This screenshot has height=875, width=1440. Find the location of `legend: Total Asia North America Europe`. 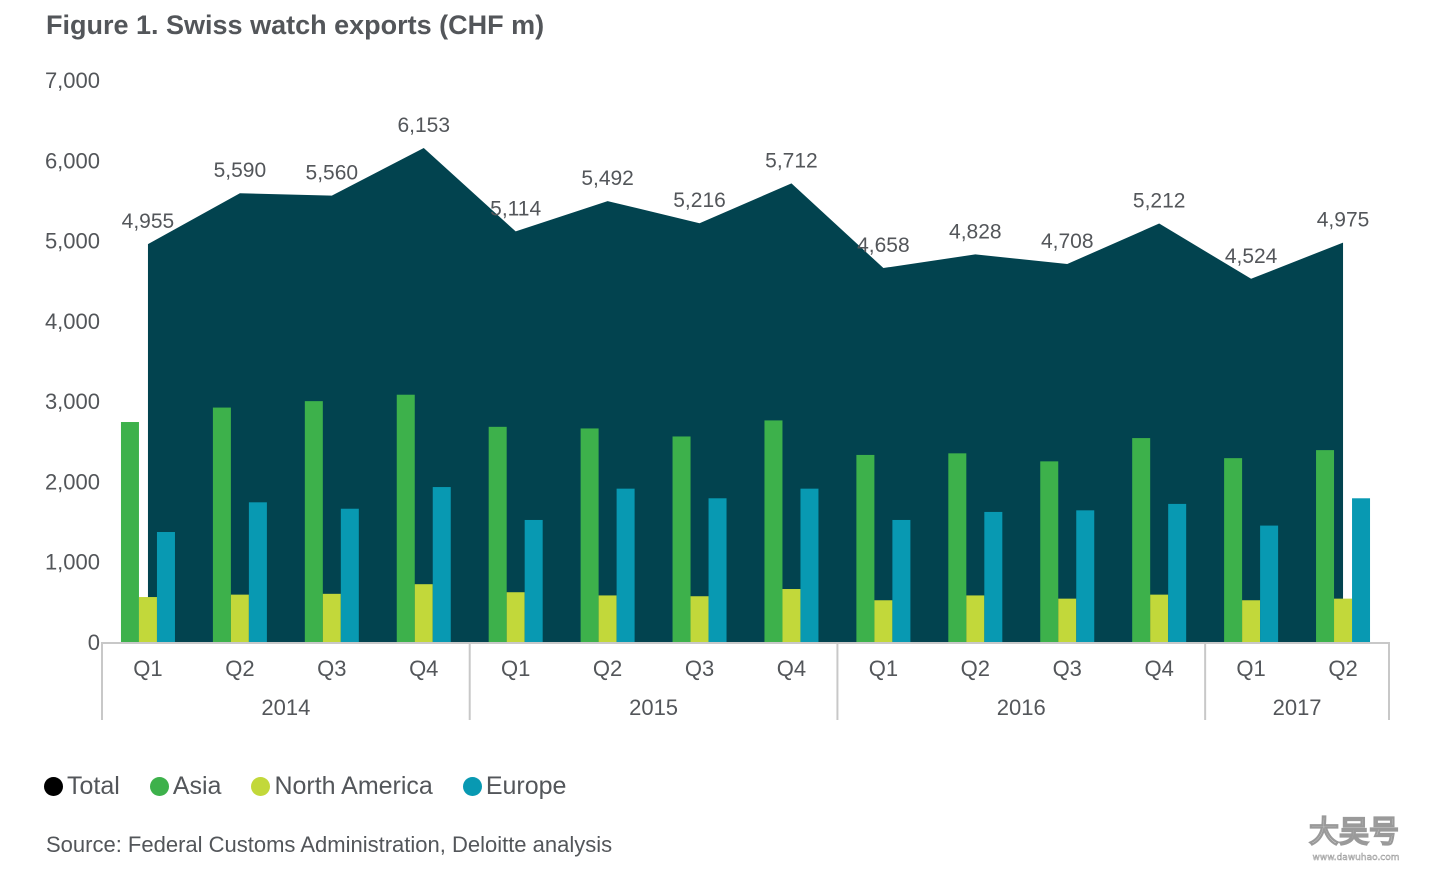

legend: Total Asia North America Europe is located at coordinates (320, 786).